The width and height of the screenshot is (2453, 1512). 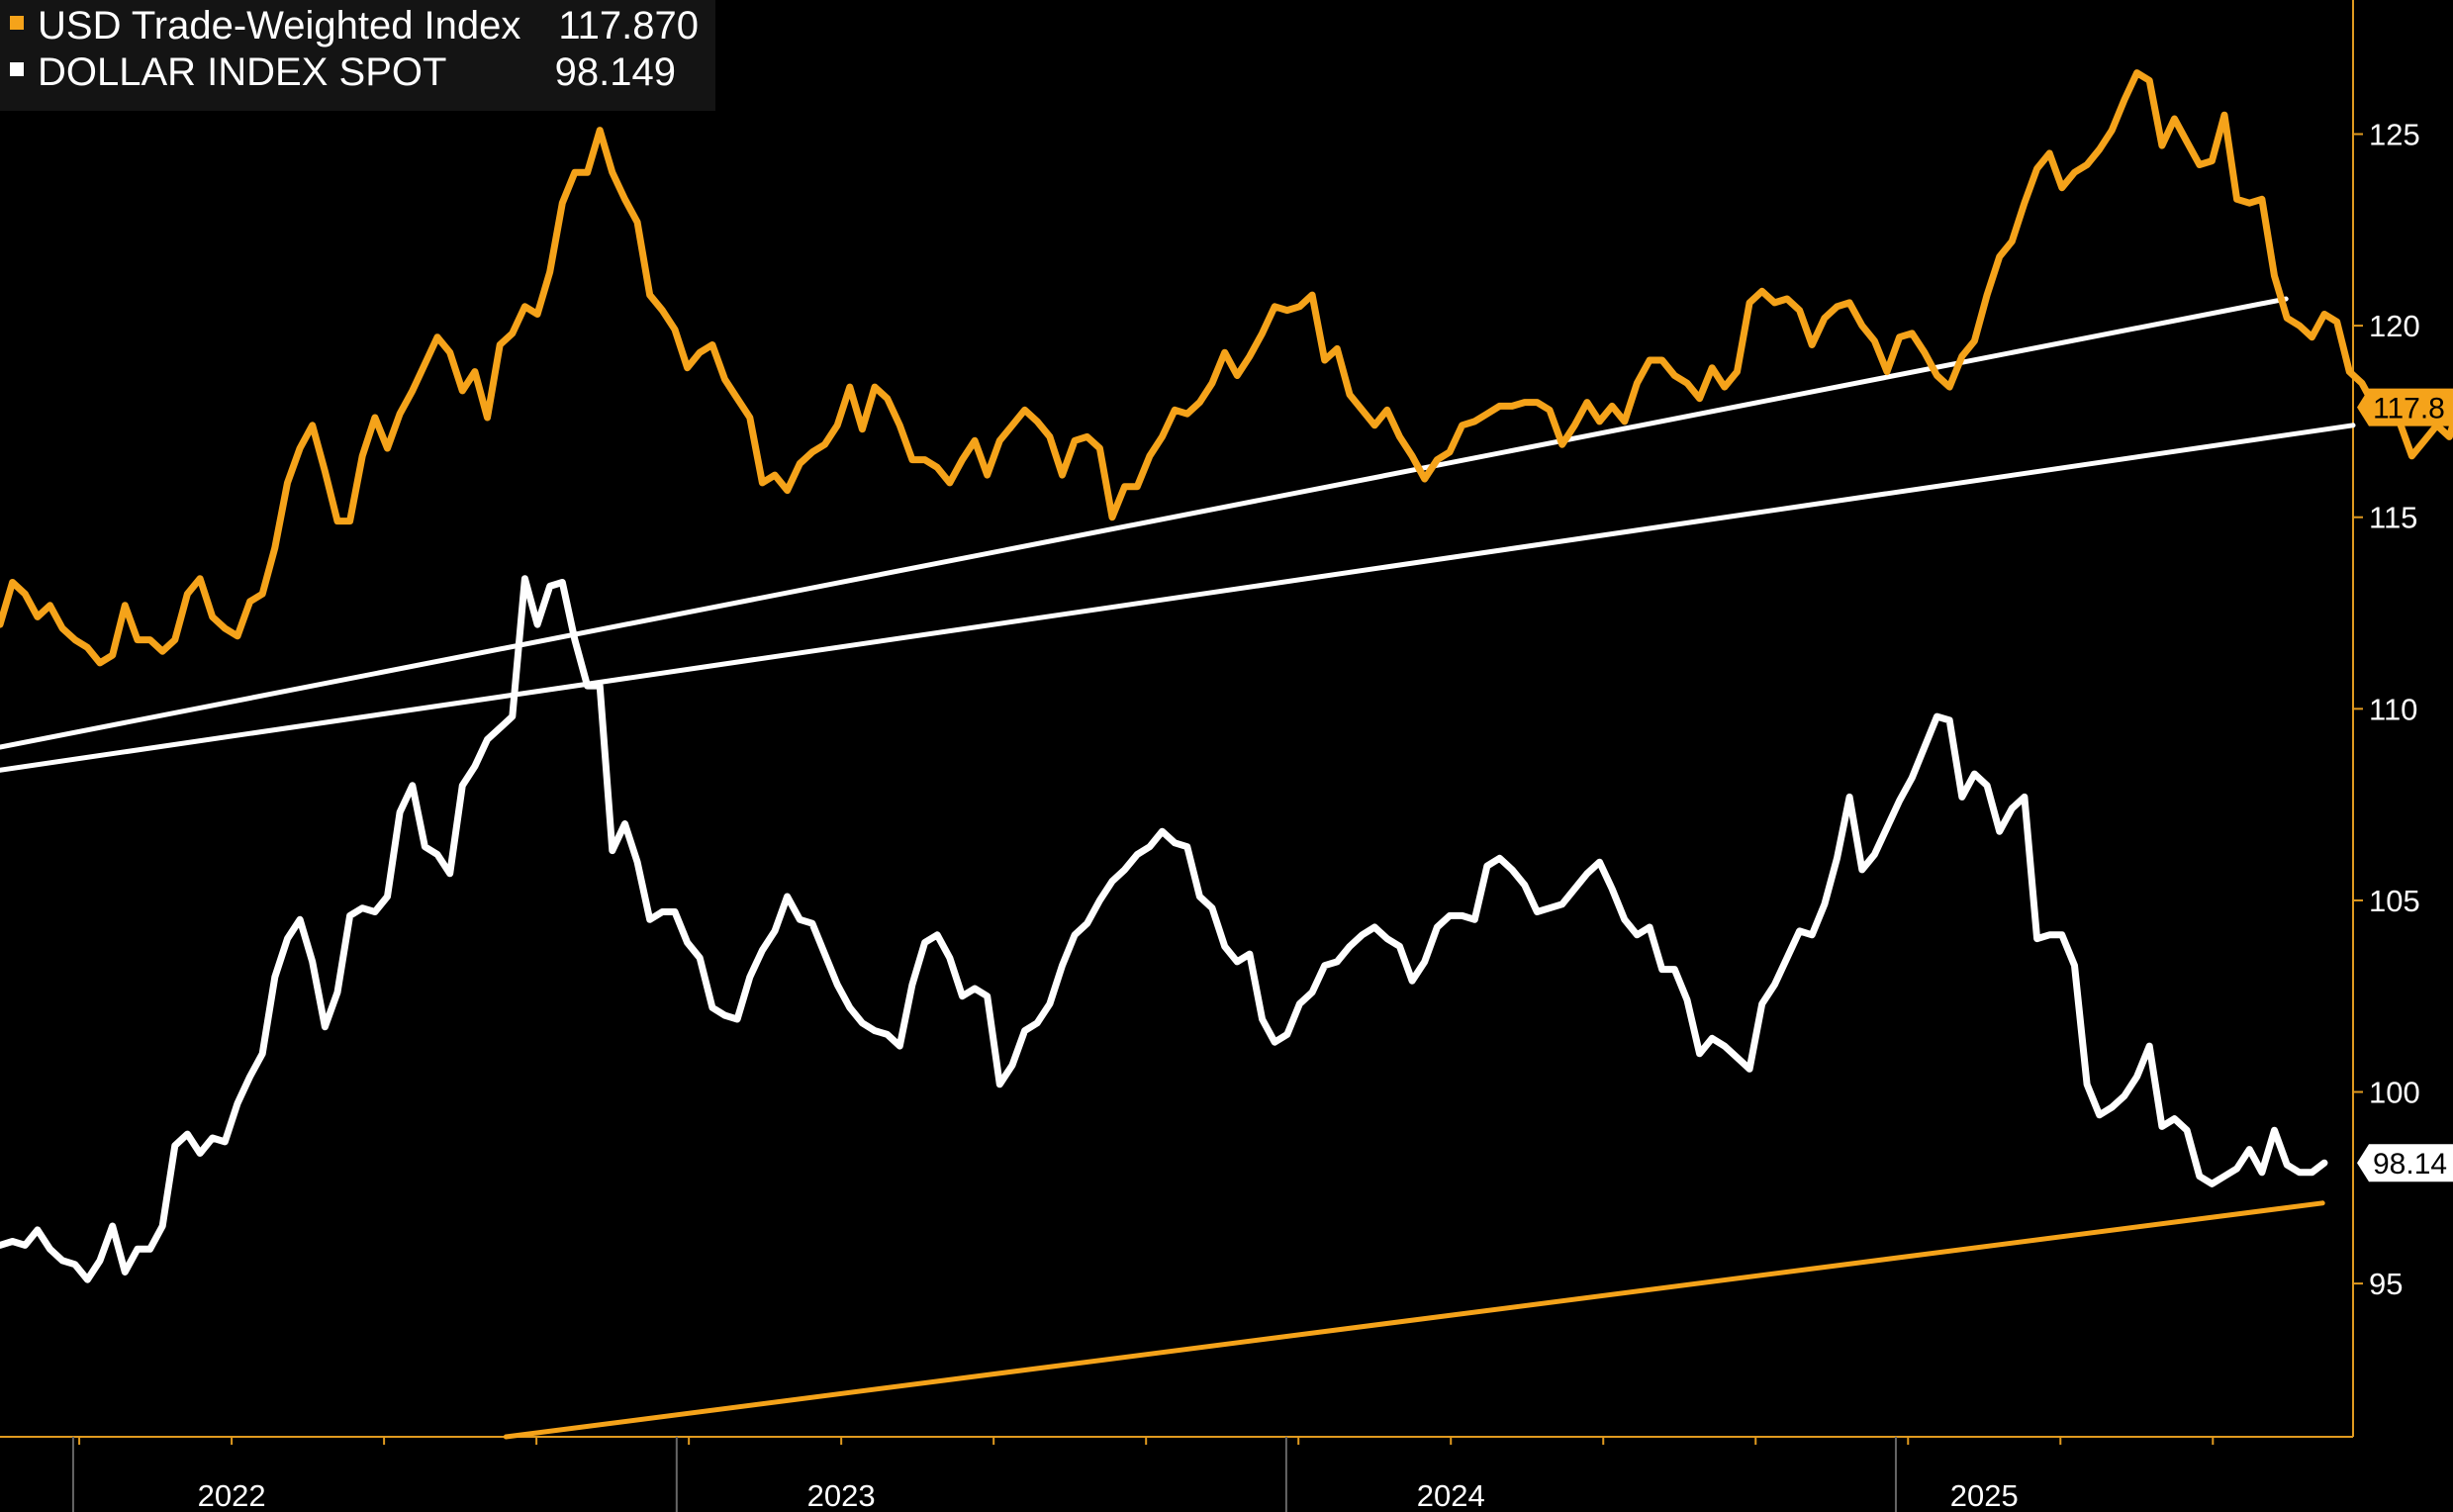 I want to click on y-tick-label: 120, so click(x=2395, y=326).